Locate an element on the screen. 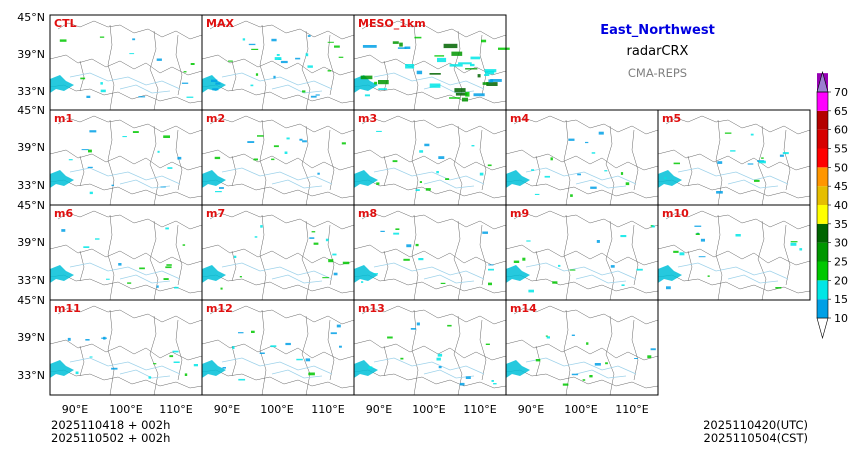  colorbar: 10 15 20 25 30 35 40 45 50 55 60 65 70 is located at coordinates (832, 205).